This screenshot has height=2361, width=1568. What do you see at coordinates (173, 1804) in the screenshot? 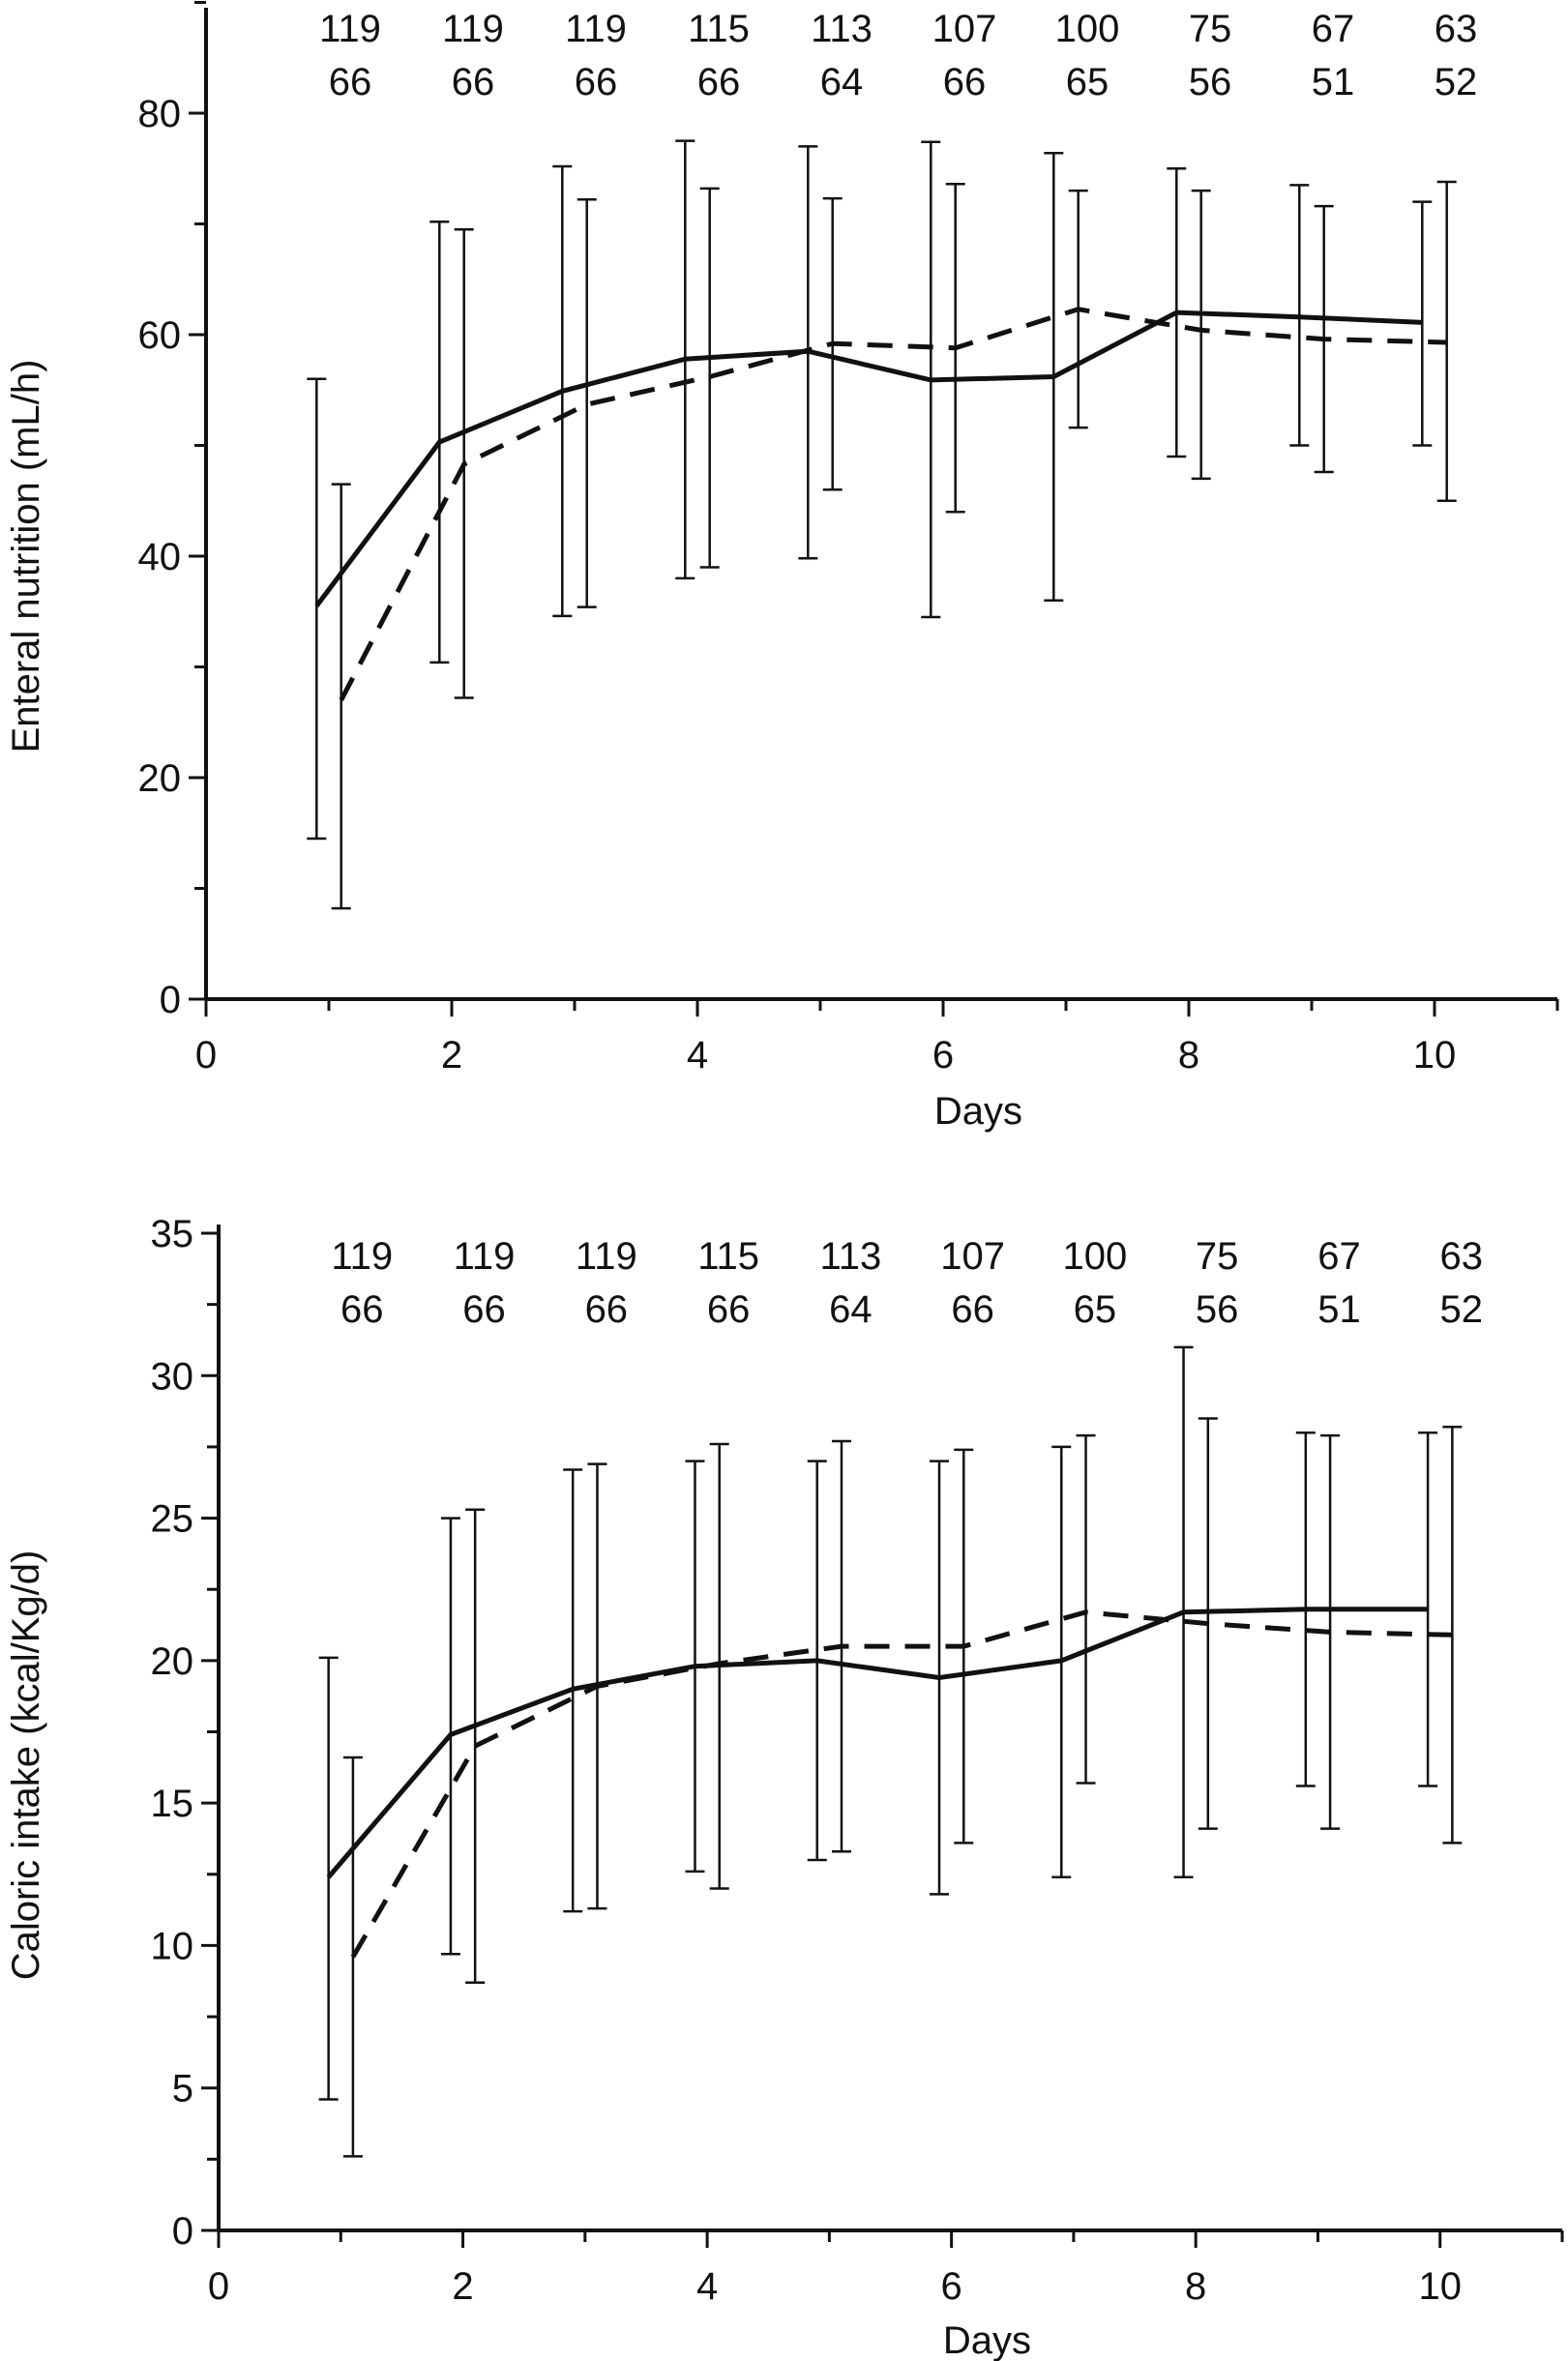
I see `y-tick-label: 15` at bounding box center [173, 1804].